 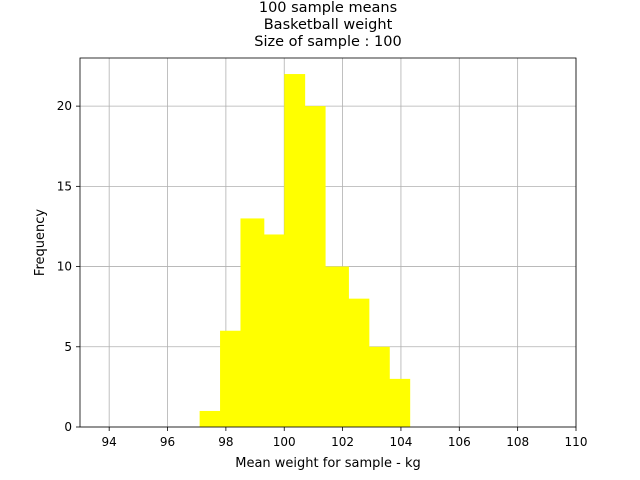 I want to click on y-tick-label: 0, so click(x=68, y=427).